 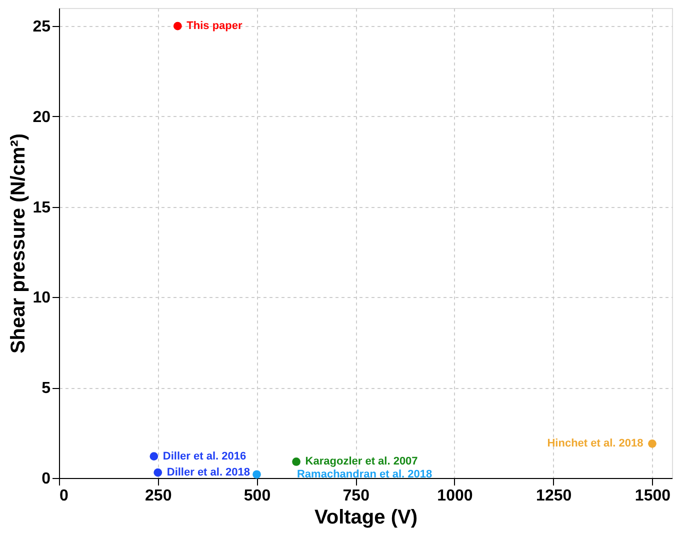 I want to click on y-tick-label: 10, so click(x=41, y=298).